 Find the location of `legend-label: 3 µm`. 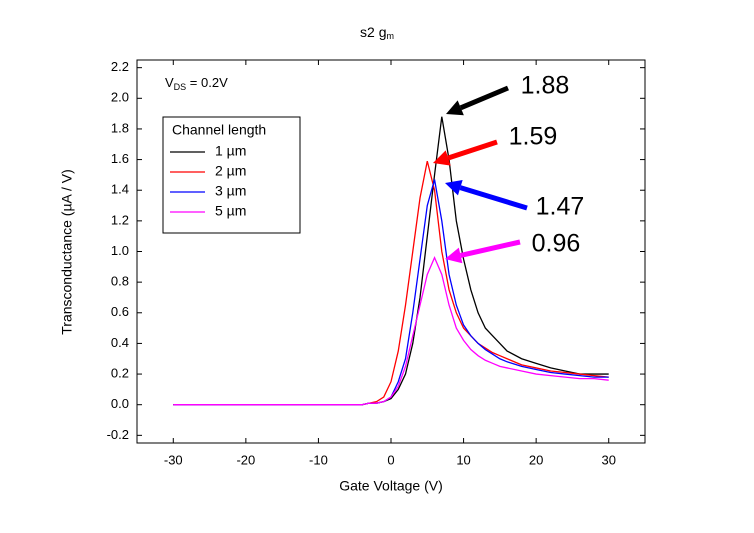

legend-label: 3 µm is located at coordinates (230, 191).